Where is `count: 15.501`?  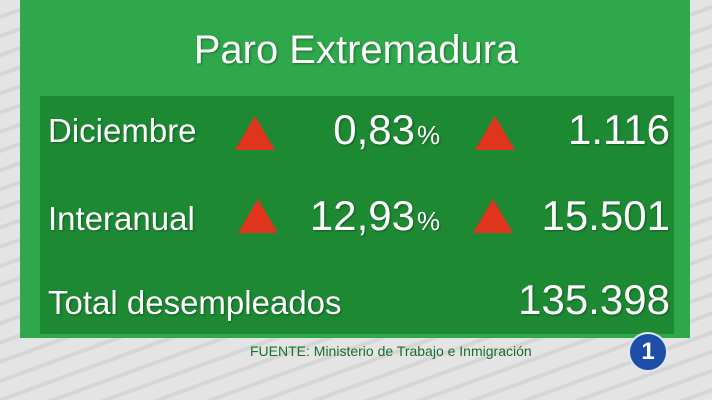 count: 15.501 is located at coordinates (605, 215).